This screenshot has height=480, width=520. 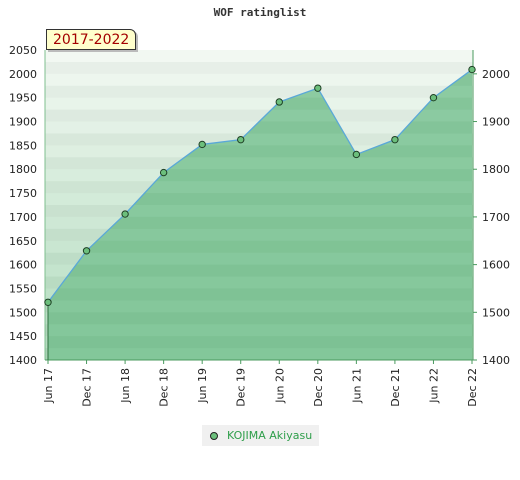 What do you see at coordinates (496, 360) in the screenshot?
I see `y-tick-label-right: 1400` at bounding box center [496, 360].